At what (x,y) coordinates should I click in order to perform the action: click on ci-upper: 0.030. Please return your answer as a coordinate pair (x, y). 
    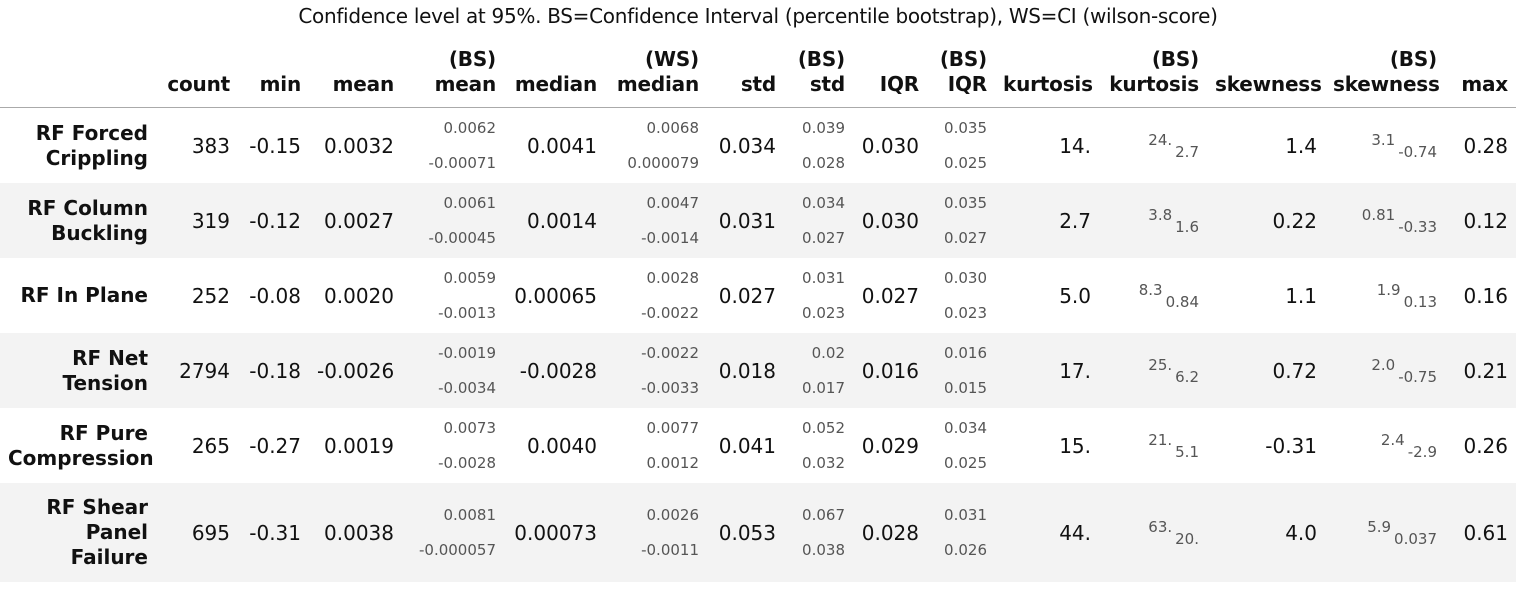
    Looking at the image, I should click on (965, 277).